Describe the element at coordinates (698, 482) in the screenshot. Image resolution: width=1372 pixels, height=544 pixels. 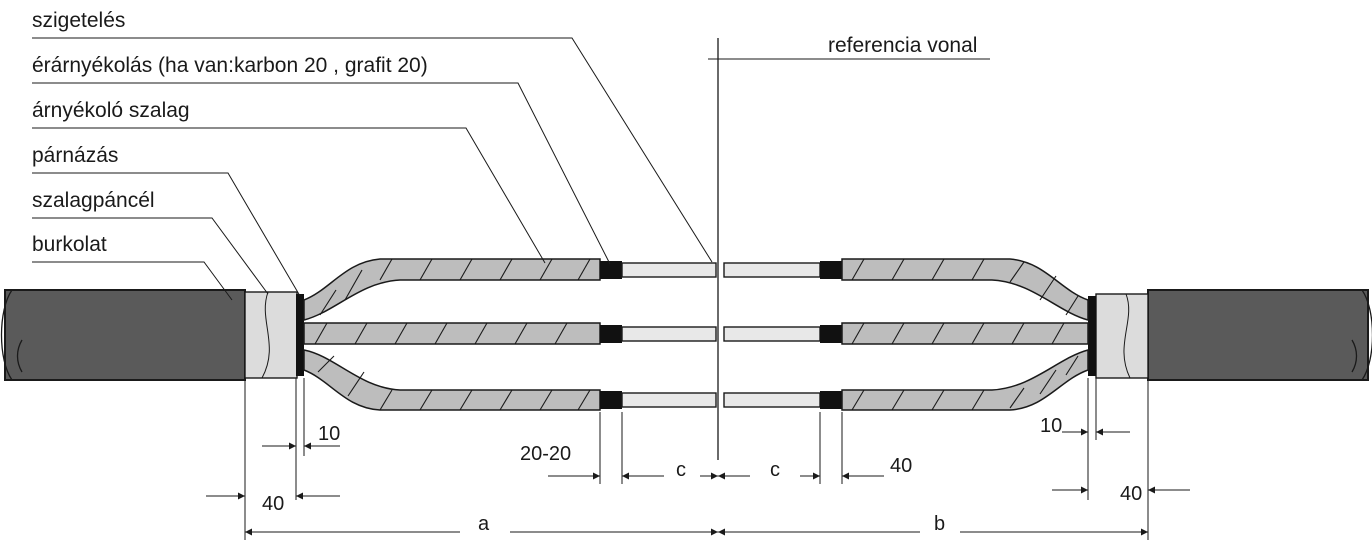
I see `dimension-arrows` at that location.